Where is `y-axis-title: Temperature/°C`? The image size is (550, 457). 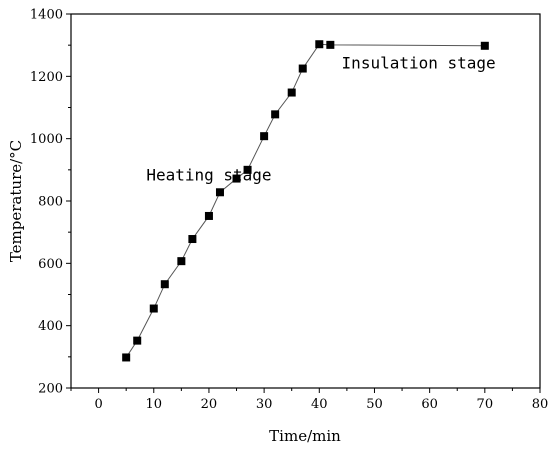
y-axis-title: Temperature/°C is located at coordinates (16, 201).